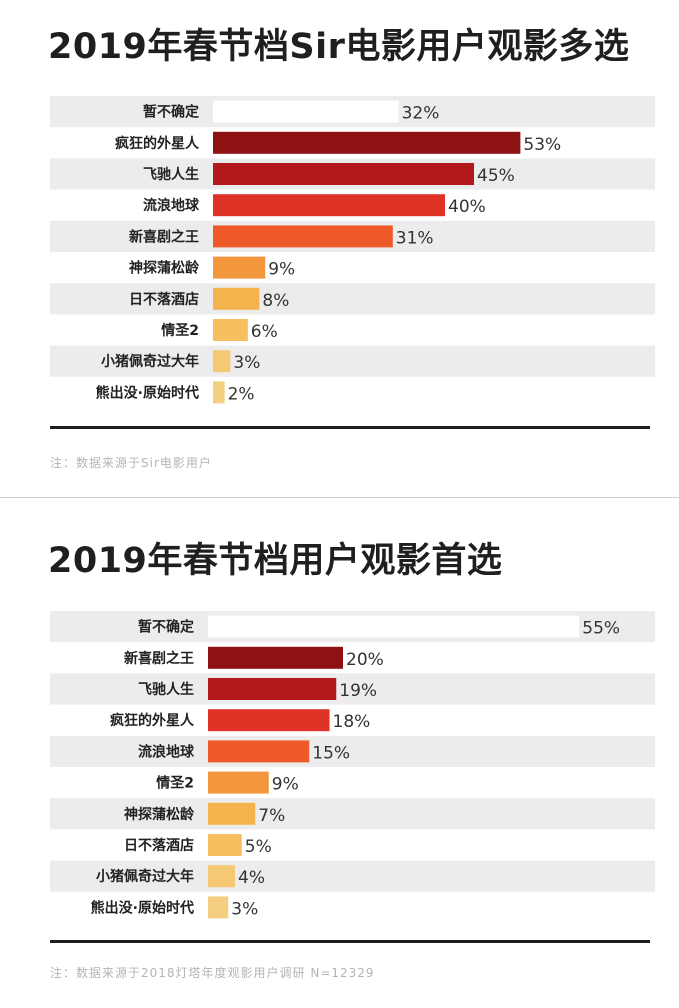  What do you see at coordinates (212, 973) in the screenshot?
I see `source-note: 注：数据来源于2018灯塔年度观影用户调研 N=12329` at bounding box center [212, 973].